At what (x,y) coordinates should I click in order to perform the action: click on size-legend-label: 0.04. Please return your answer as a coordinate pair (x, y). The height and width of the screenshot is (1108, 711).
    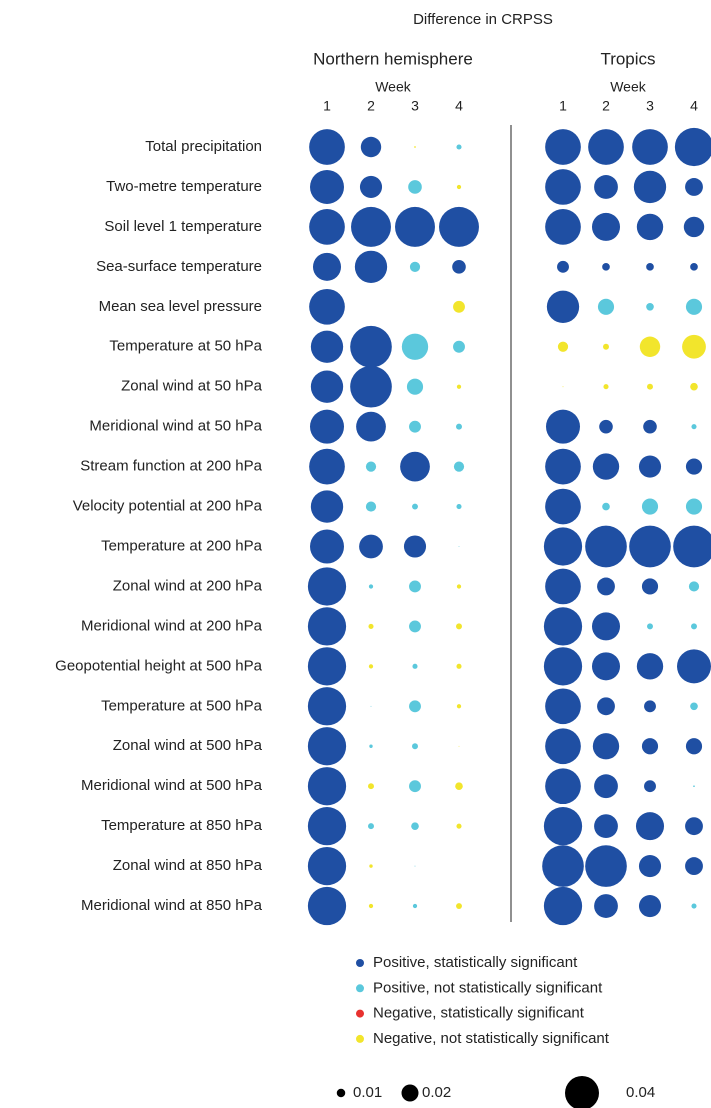
    Looking at the image, I should click on (640, 1092).